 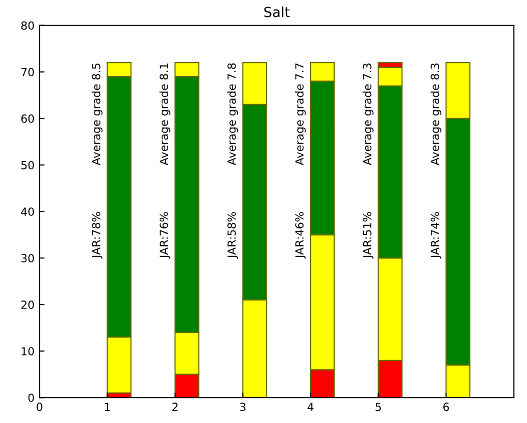 What do you see at coordinates (368, 115) in the screenshot?
I see `annotation: Average grade 7.3` at bounding box center [368, 115].